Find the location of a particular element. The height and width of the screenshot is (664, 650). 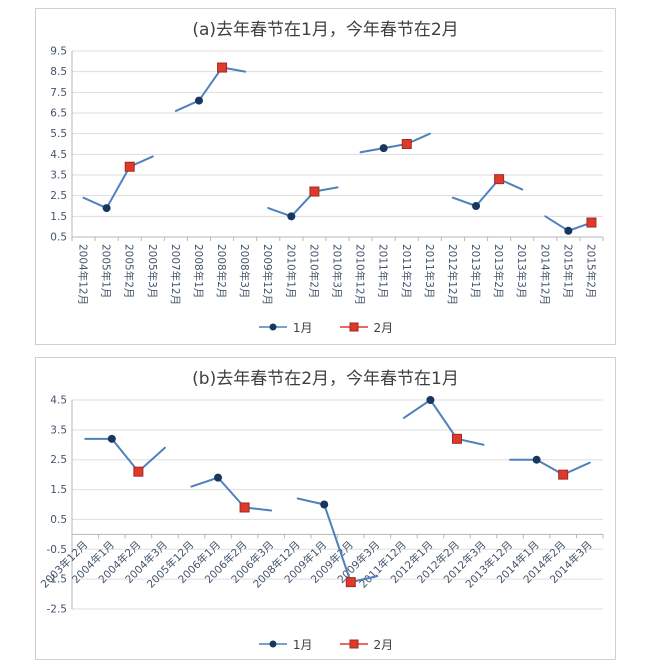

x-tick-label: 2008年1月 is located at coordinates (198, 271).